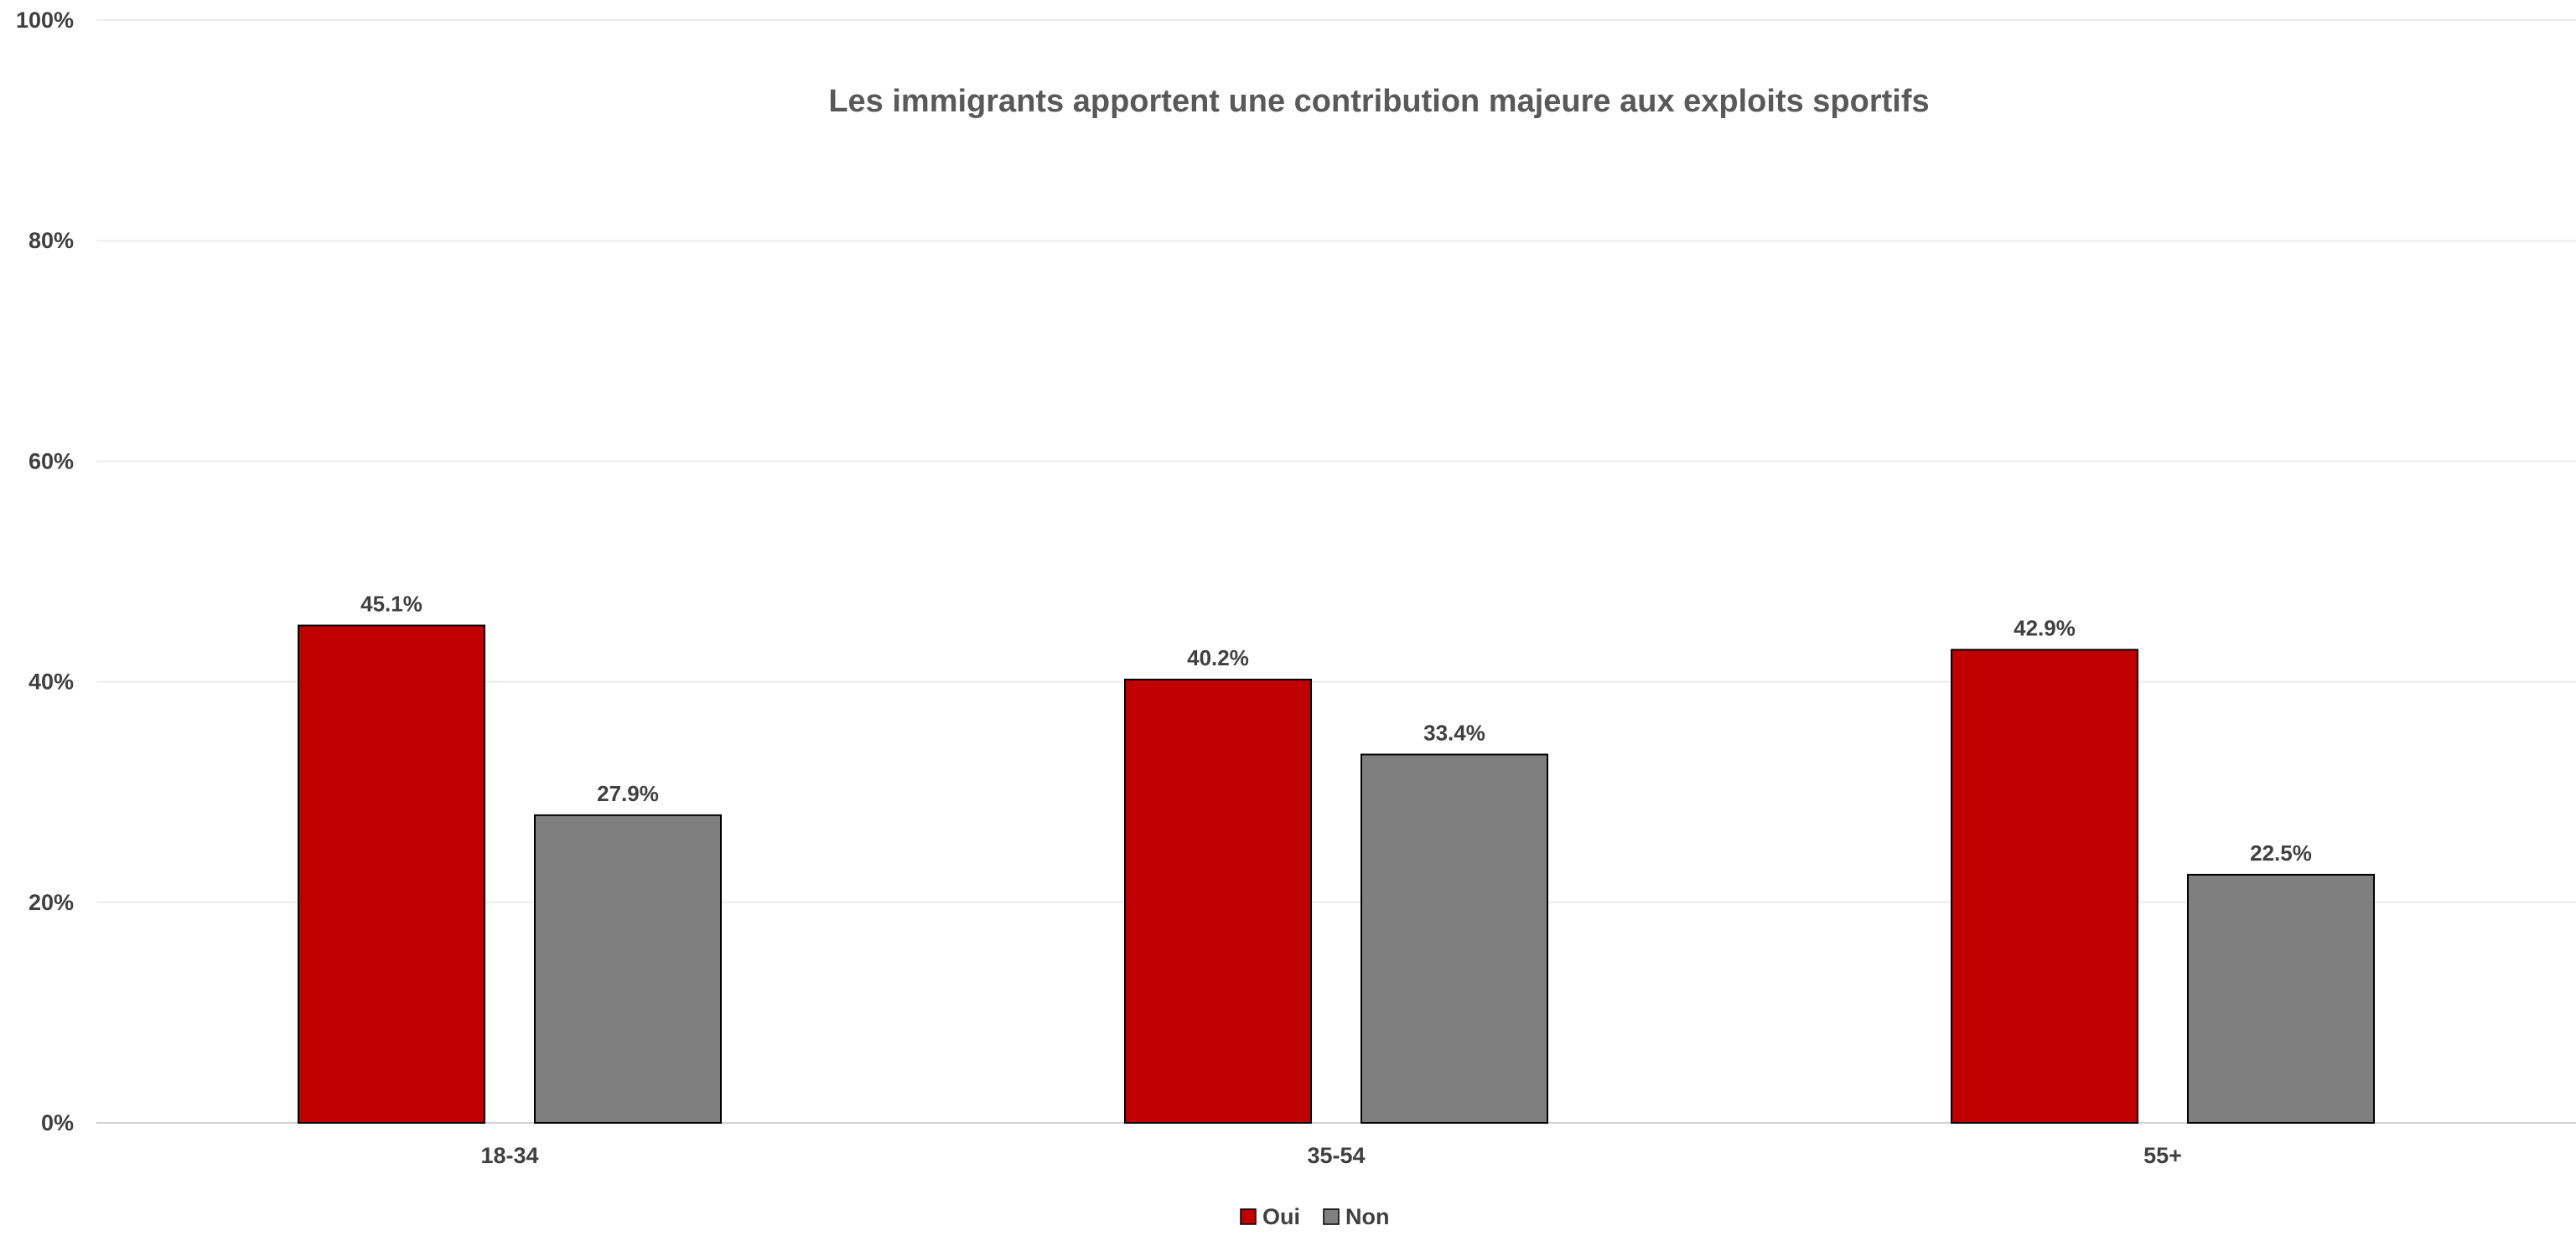 The image size is (2576, 1241). Describe the element at coordinates (1336, 1155) in the screenshot. I see `x-tick-label: 35-54` at that location.